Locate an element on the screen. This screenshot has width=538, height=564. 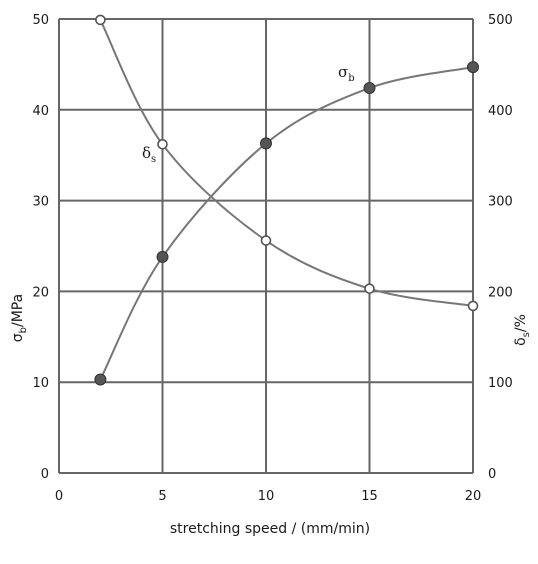
y-right-subscript: s is located at coordinates (526, 334).